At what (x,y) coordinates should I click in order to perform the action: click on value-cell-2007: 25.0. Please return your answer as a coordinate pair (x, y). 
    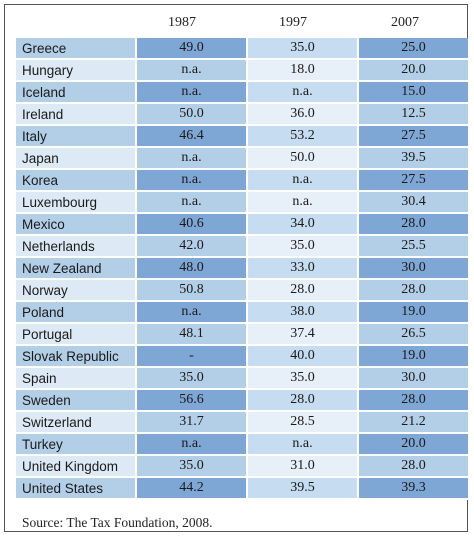
    Looking at the image, I should click on (412, 49).